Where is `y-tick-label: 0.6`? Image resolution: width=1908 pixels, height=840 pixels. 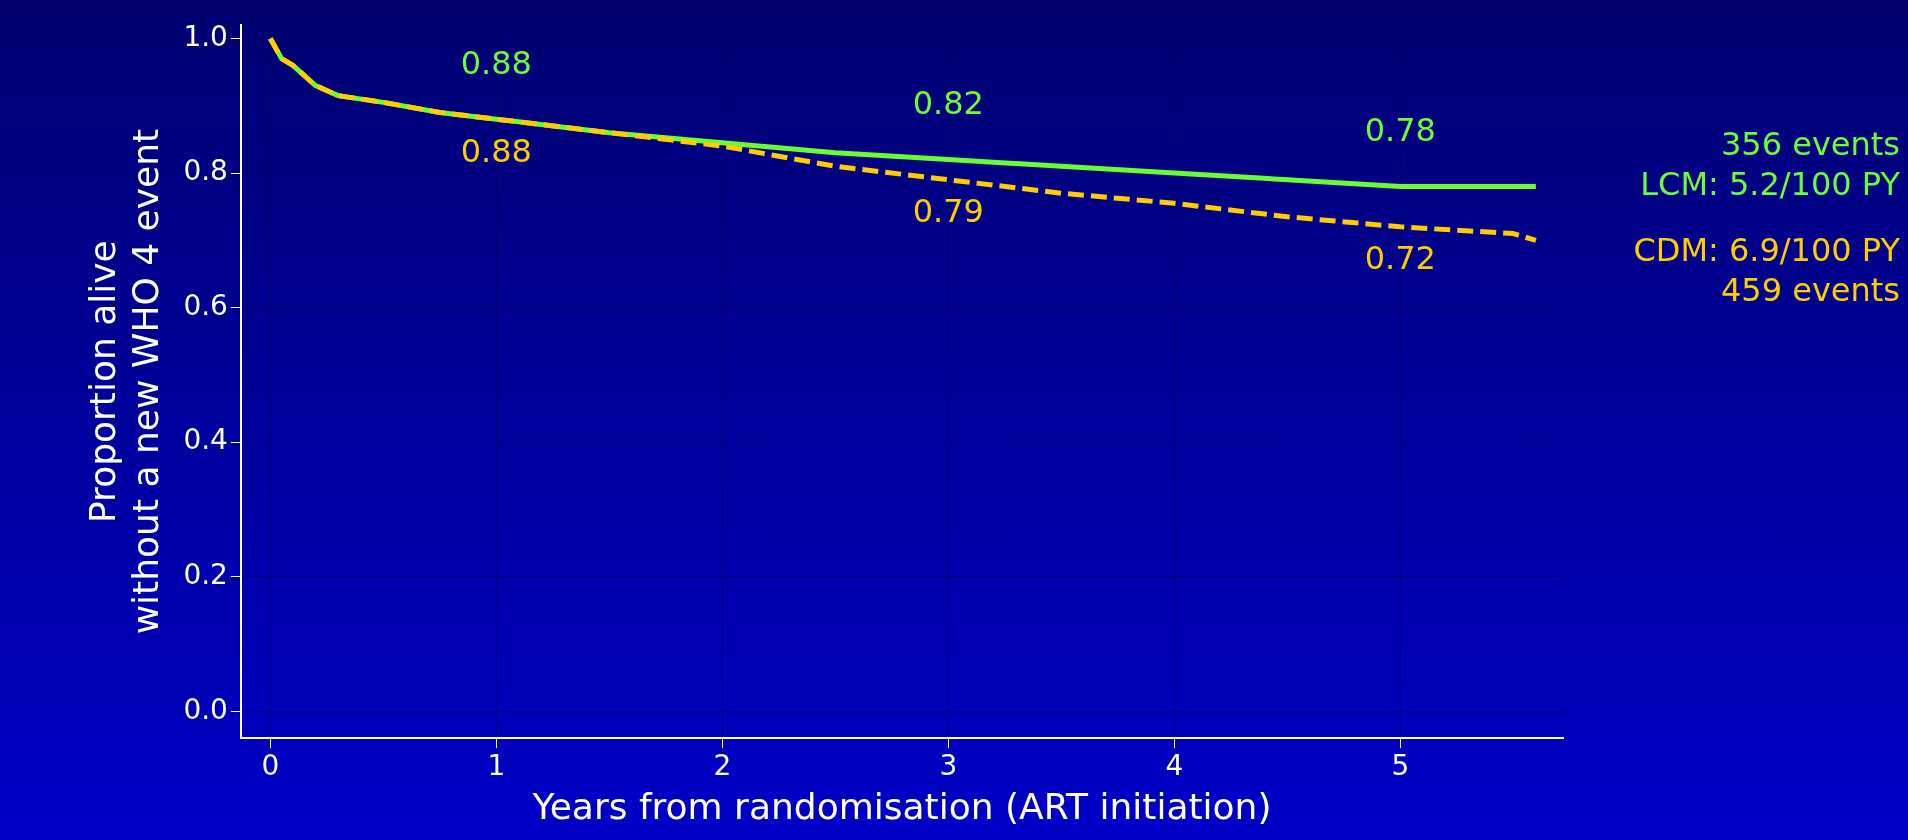
y-tick-label: 0.6 is located at coordinates (205, 305).